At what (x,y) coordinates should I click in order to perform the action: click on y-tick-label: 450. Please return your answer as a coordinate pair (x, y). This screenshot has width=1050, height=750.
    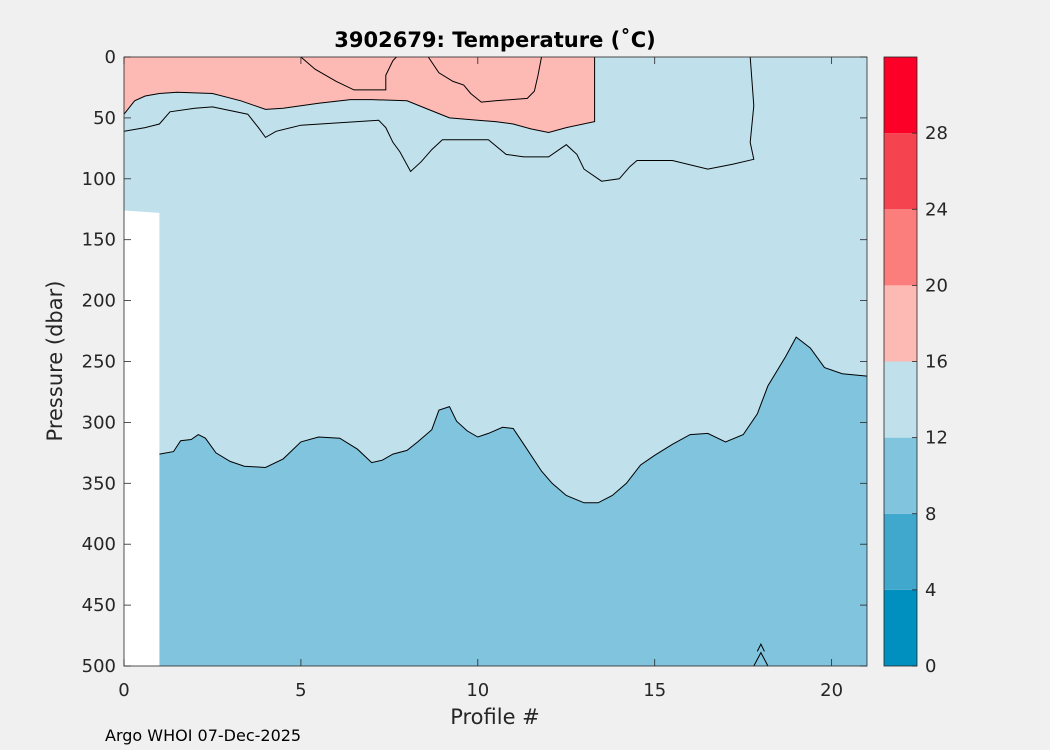
    Looking at the image, I should click on (99, 605).